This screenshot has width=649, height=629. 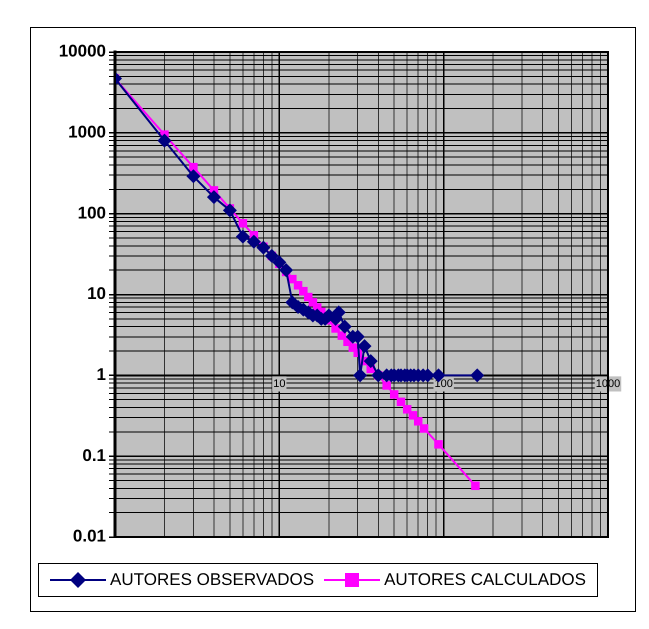 What do you see at coordinates (96, 294) in the screenshot?
I see `y-tick-label: 10` at bounding box center [96, 294].